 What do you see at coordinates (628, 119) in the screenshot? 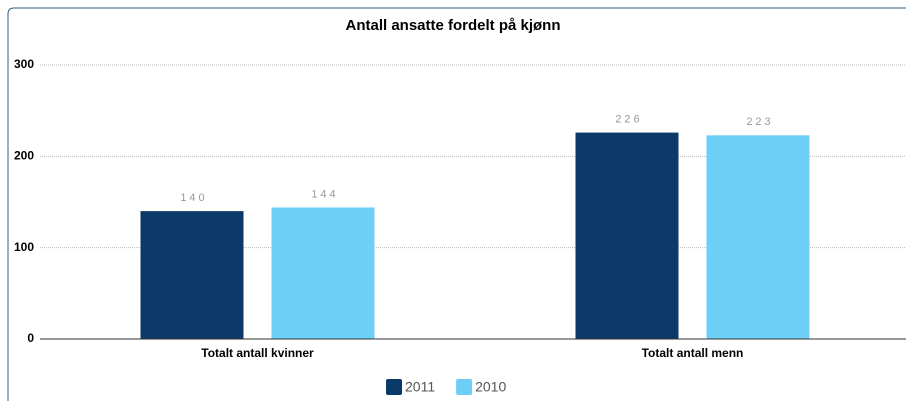
I see `data-label: 226` at bounding box center [628, 119].